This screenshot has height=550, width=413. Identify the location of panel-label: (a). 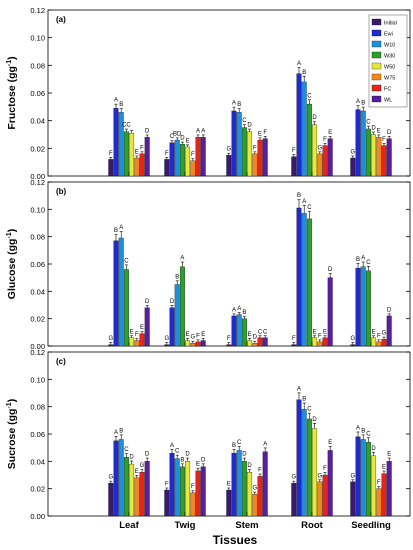
(61, 19).